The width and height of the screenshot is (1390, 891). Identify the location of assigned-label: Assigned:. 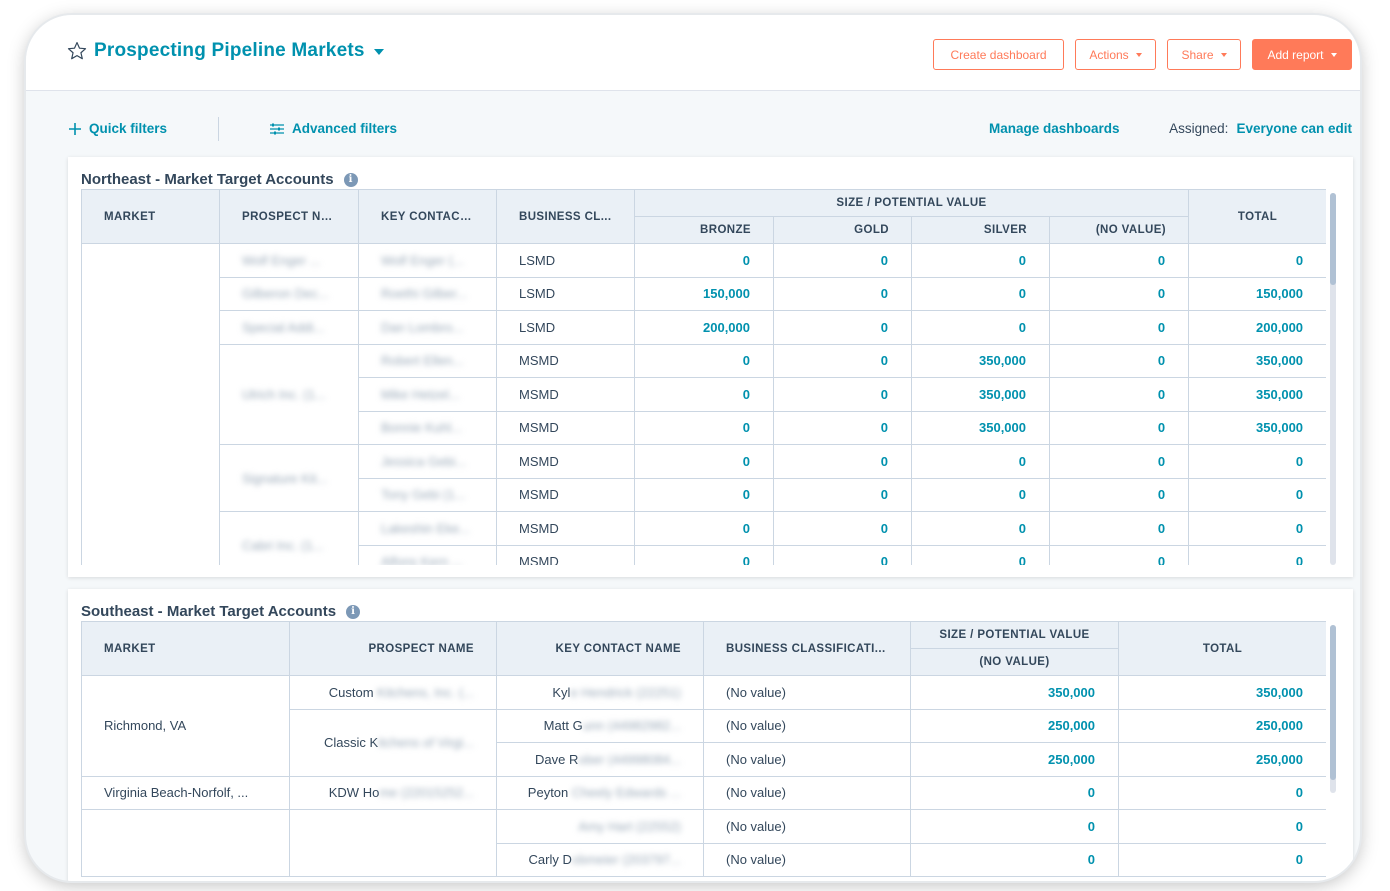
(1199, 128).